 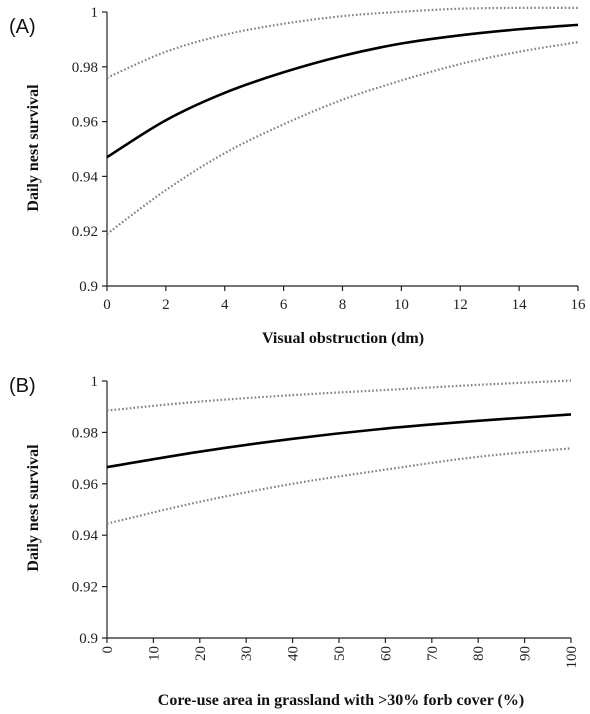 I want to click on x-tick-label: 16, so click(x=579, y=305).